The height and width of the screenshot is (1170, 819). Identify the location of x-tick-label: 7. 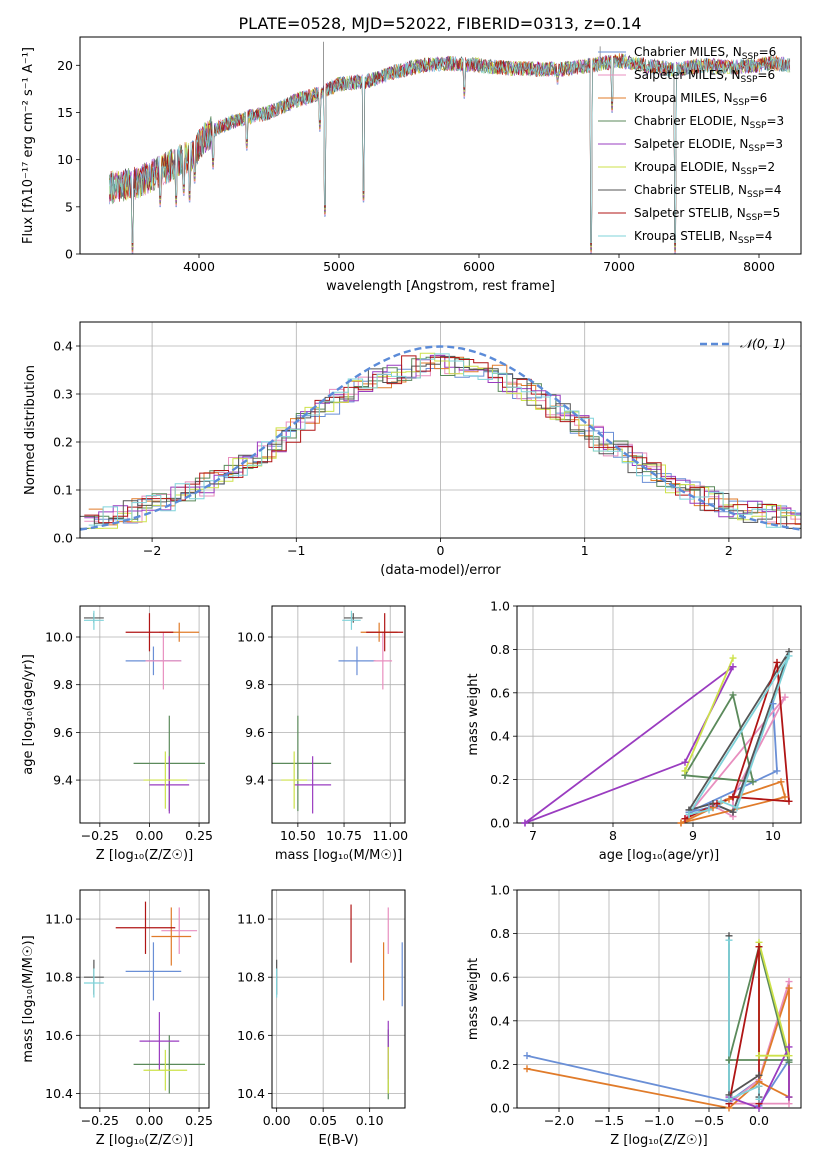
(533, 835).